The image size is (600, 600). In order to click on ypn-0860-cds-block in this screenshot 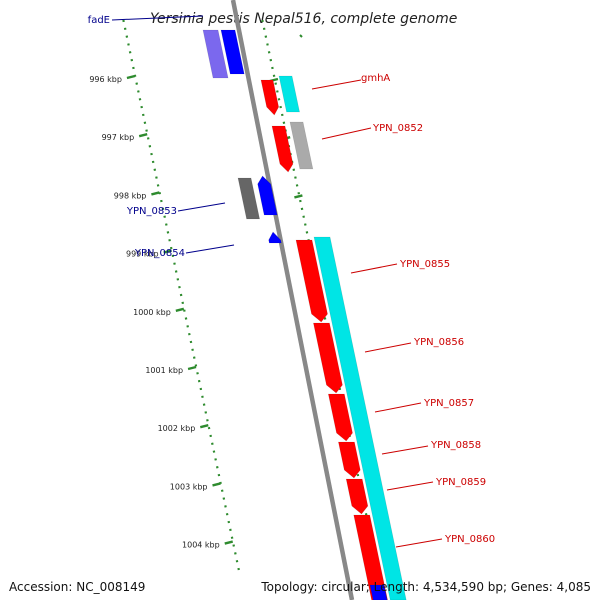, I will do `click(370, 557)`.